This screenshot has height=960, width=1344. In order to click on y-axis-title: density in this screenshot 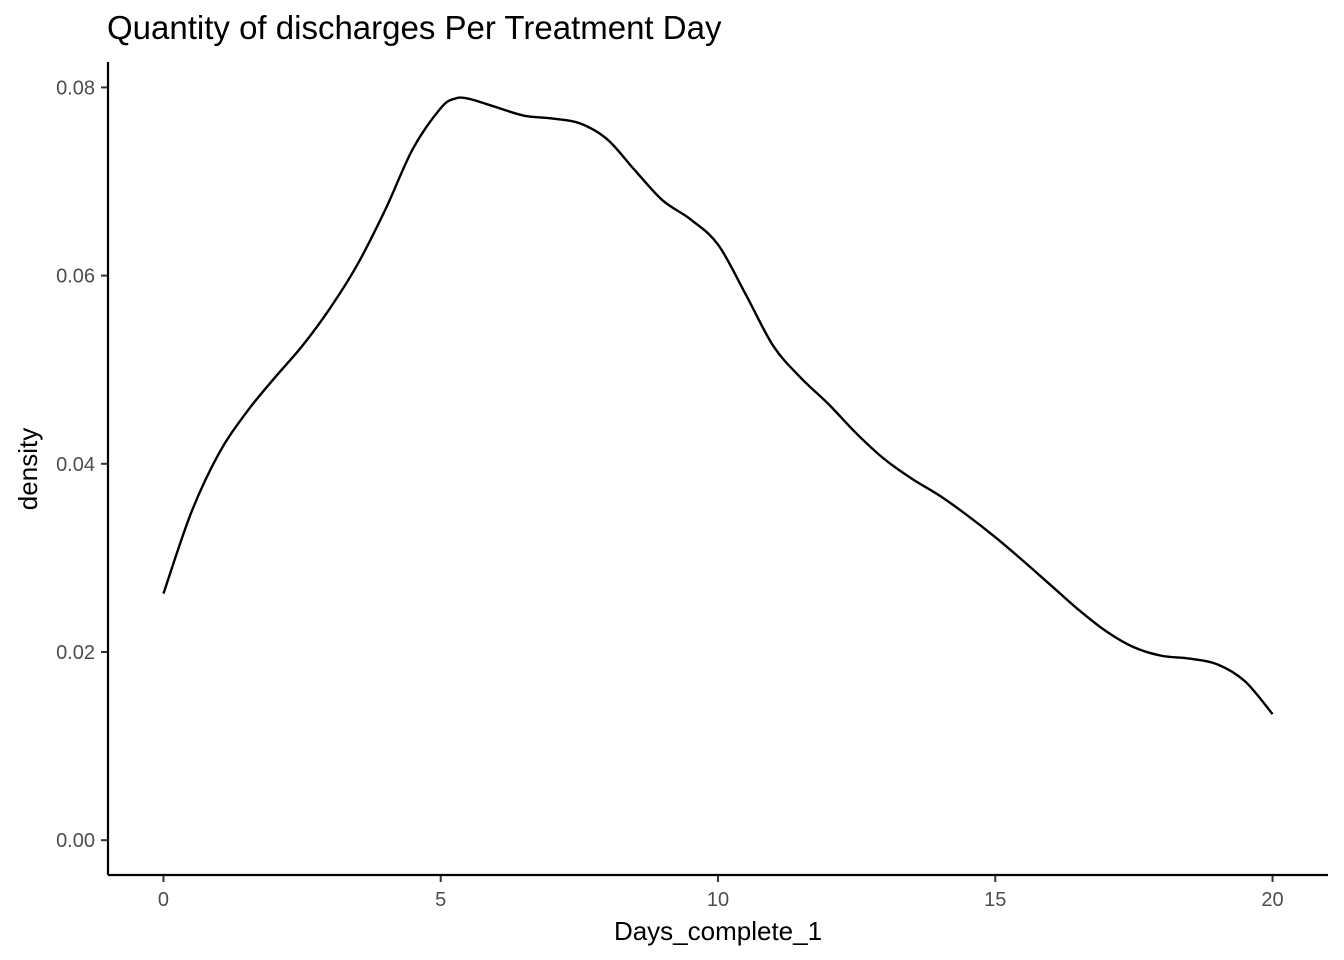, I will do `click(28, 469)`.